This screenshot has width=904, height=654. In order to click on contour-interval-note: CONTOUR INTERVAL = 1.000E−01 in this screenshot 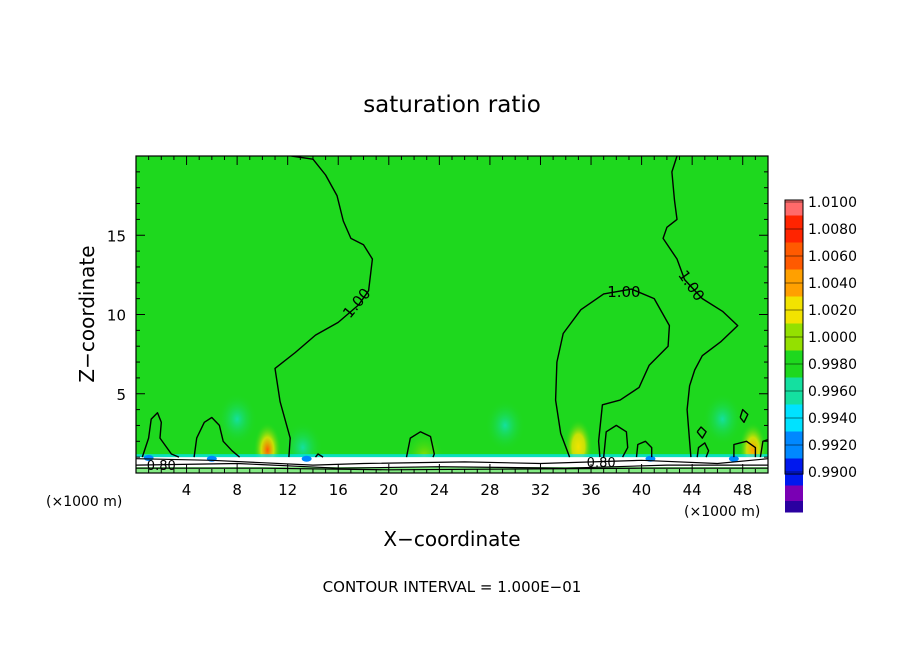, I will do `click(452, 587)`.